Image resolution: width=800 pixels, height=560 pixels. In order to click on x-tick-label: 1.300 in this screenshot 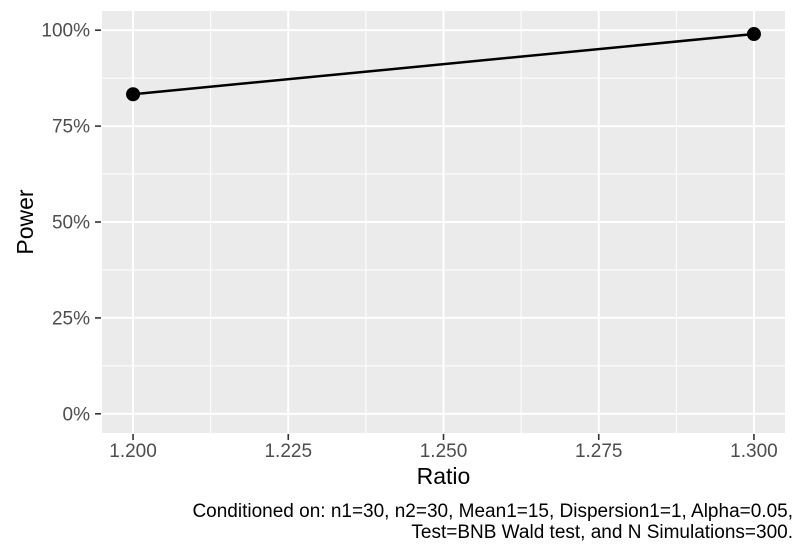, I will do `click(754, 451)`.